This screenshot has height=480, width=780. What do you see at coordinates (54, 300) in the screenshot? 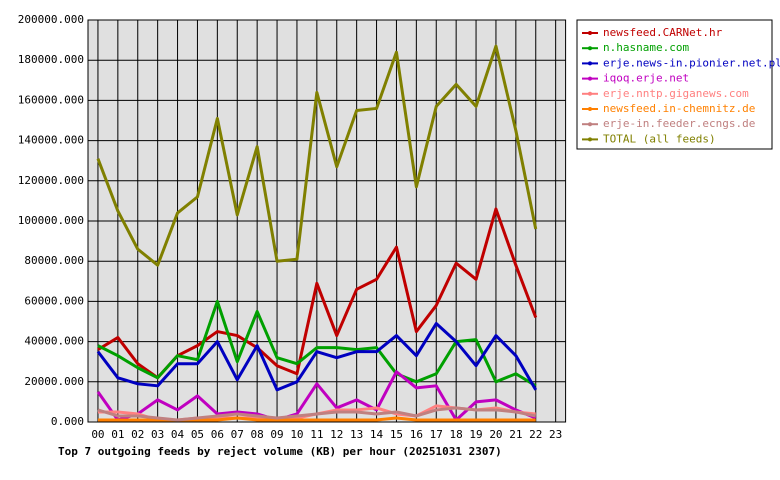
I see `y-tick-label: 60000.000` at bounding box center [54, 300].